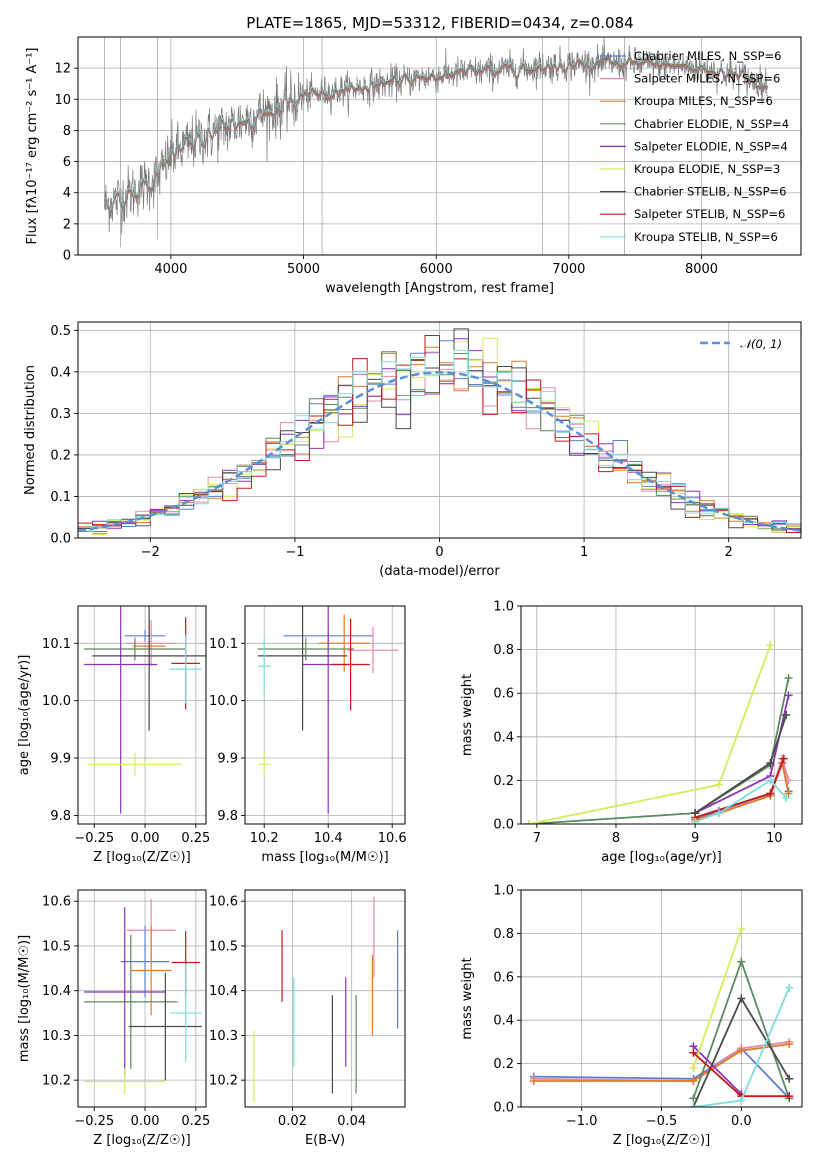  Describe the element at coordinates (67, 224) in the screenshot. I see `spectrum-ytick-label: 2` at that location.